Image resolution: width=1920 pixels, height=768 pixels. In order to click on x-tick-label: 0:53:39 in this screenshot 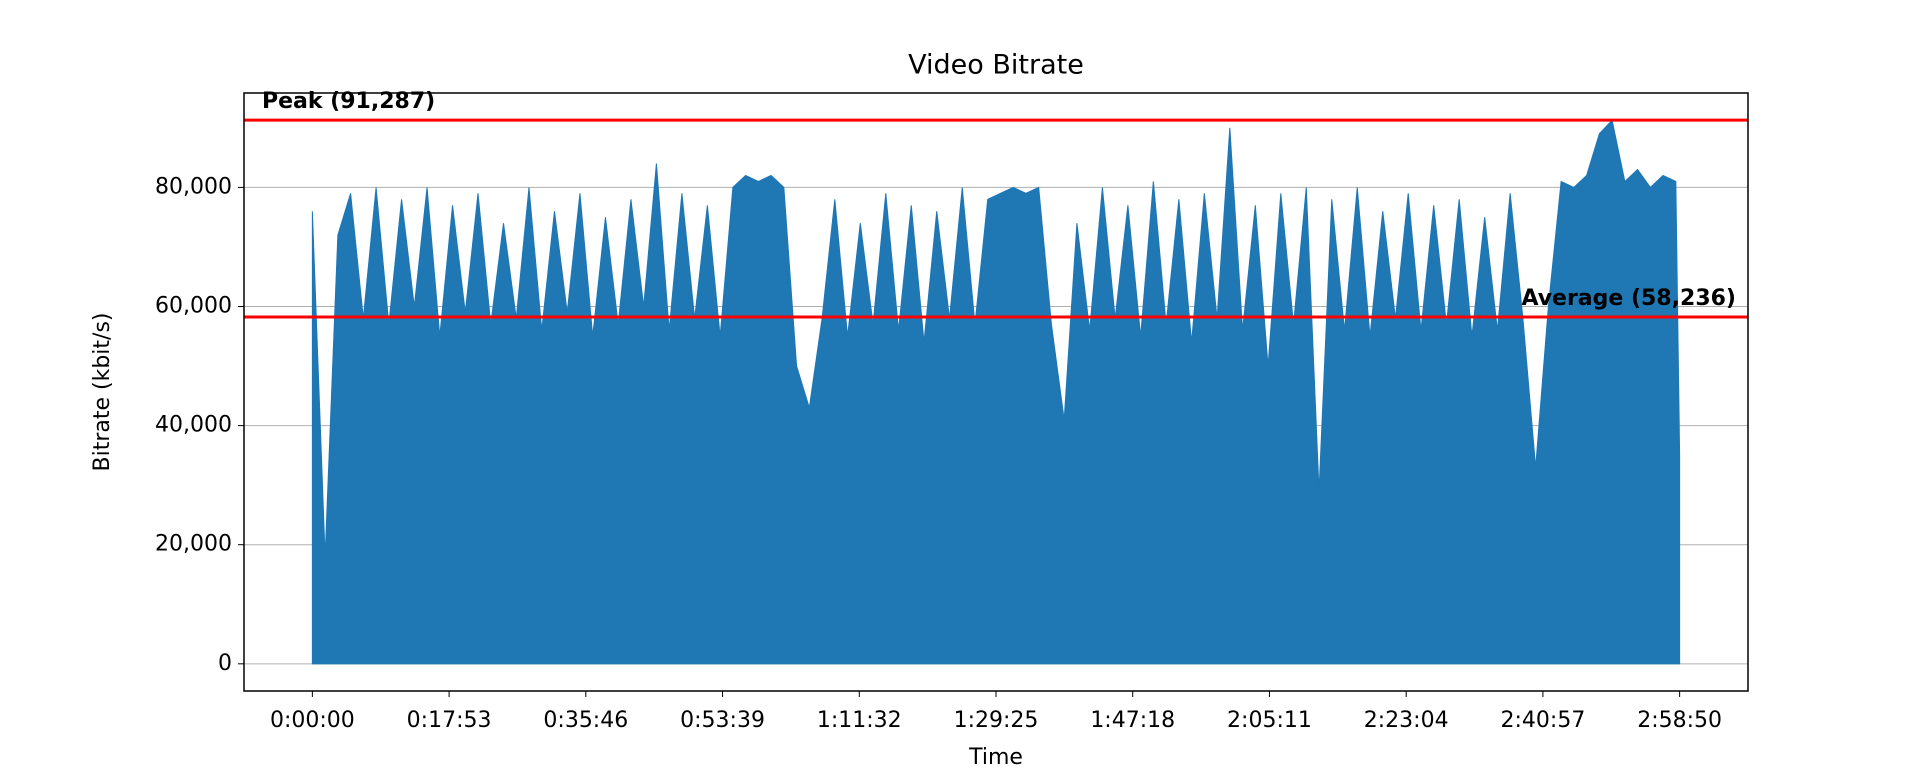, I will do `click(722, 720)`.